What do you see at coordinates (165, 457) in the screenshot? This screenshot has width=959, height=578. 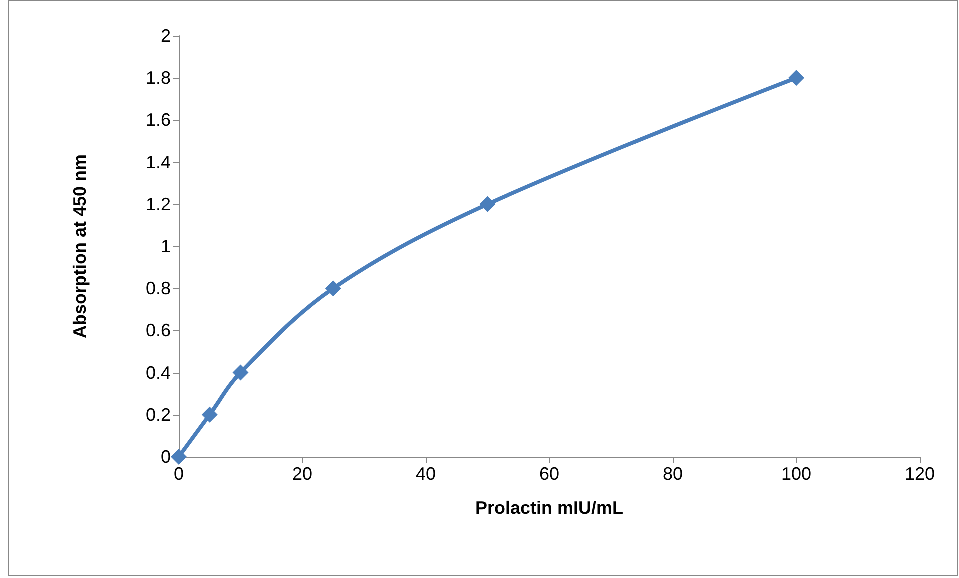 I see `y-tick-label: 0` at bounding box center [165, 457].